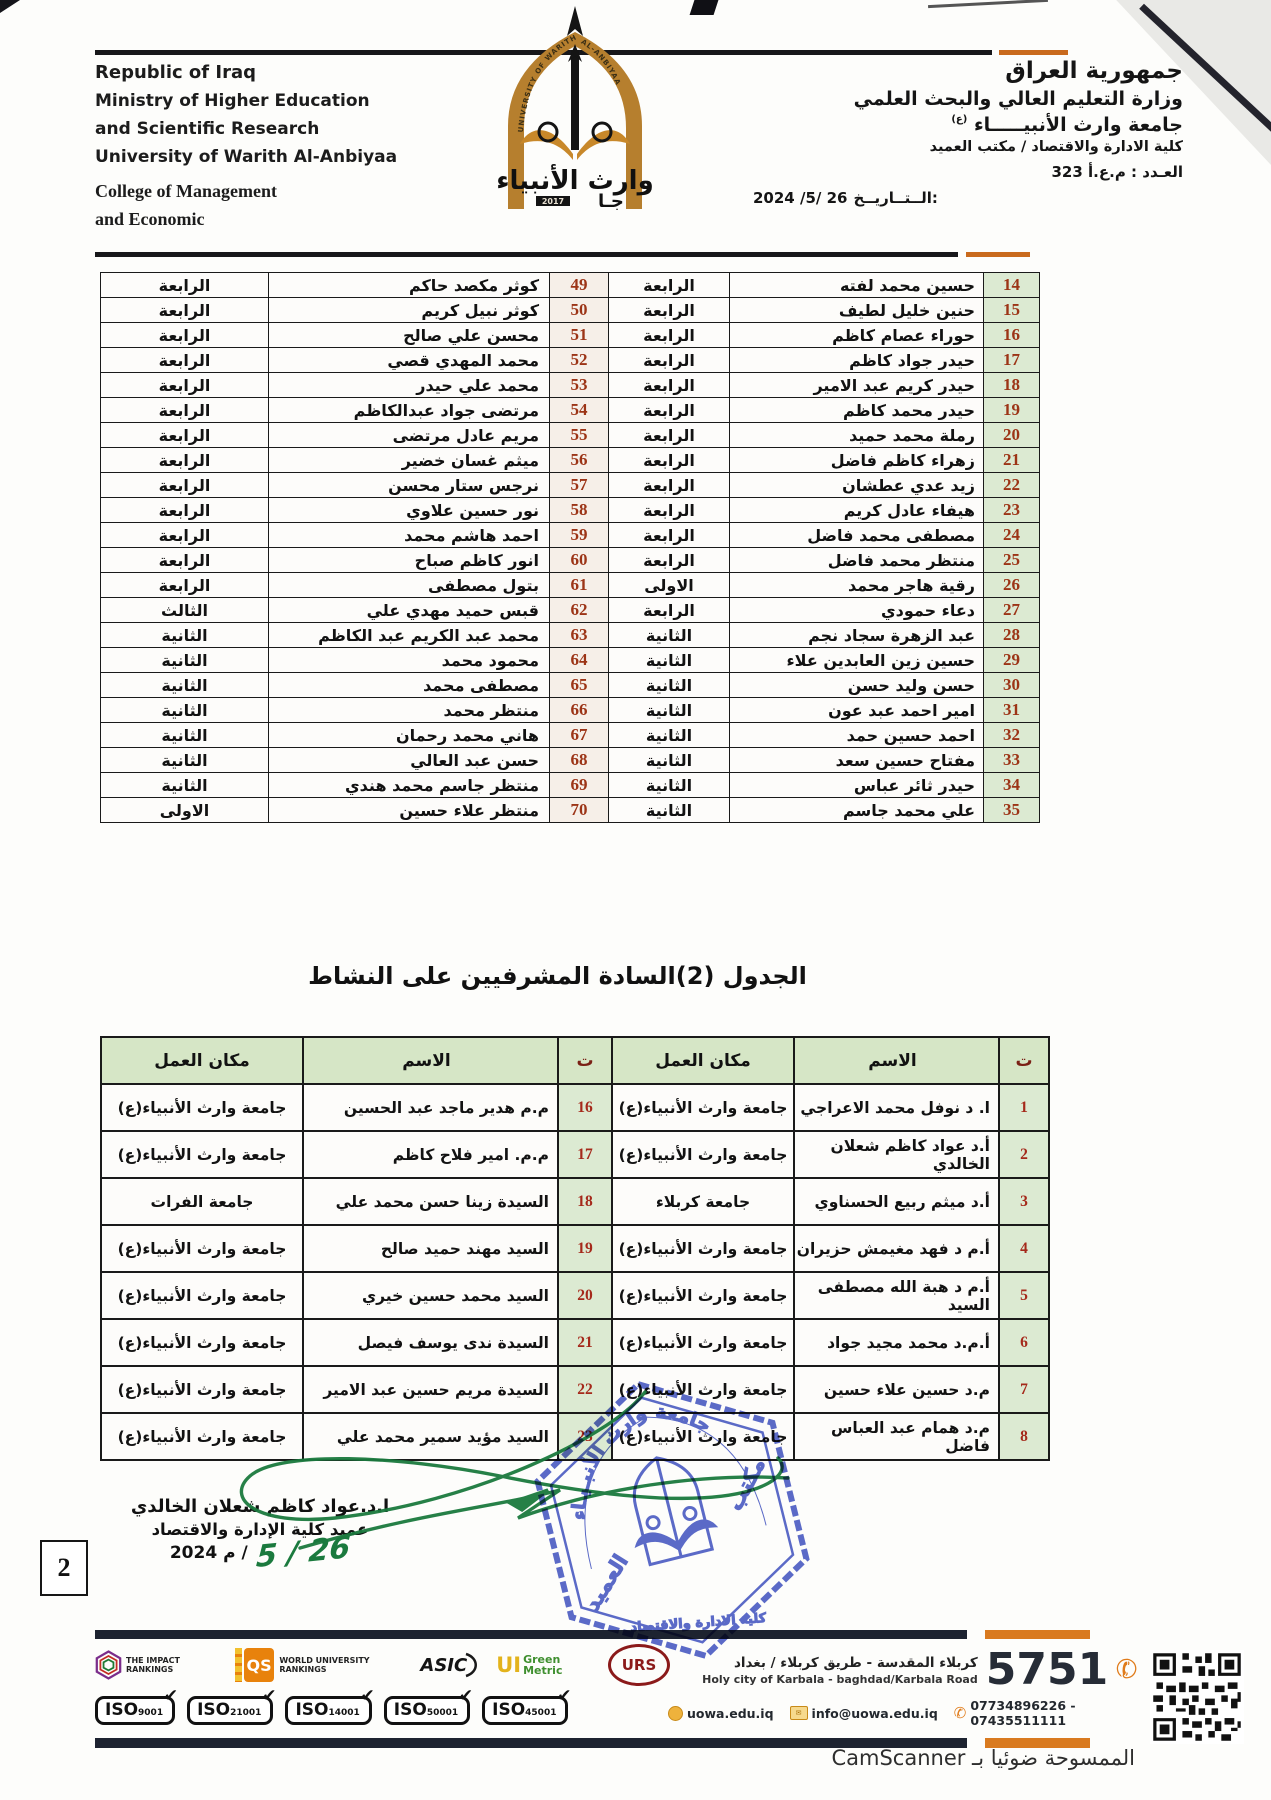 The width and height of the screenshot is (1271, 1800). Describe the element at coordinates (585, 1248) in the screenshot. I see `supervisor-number-cell: 19` at that location.